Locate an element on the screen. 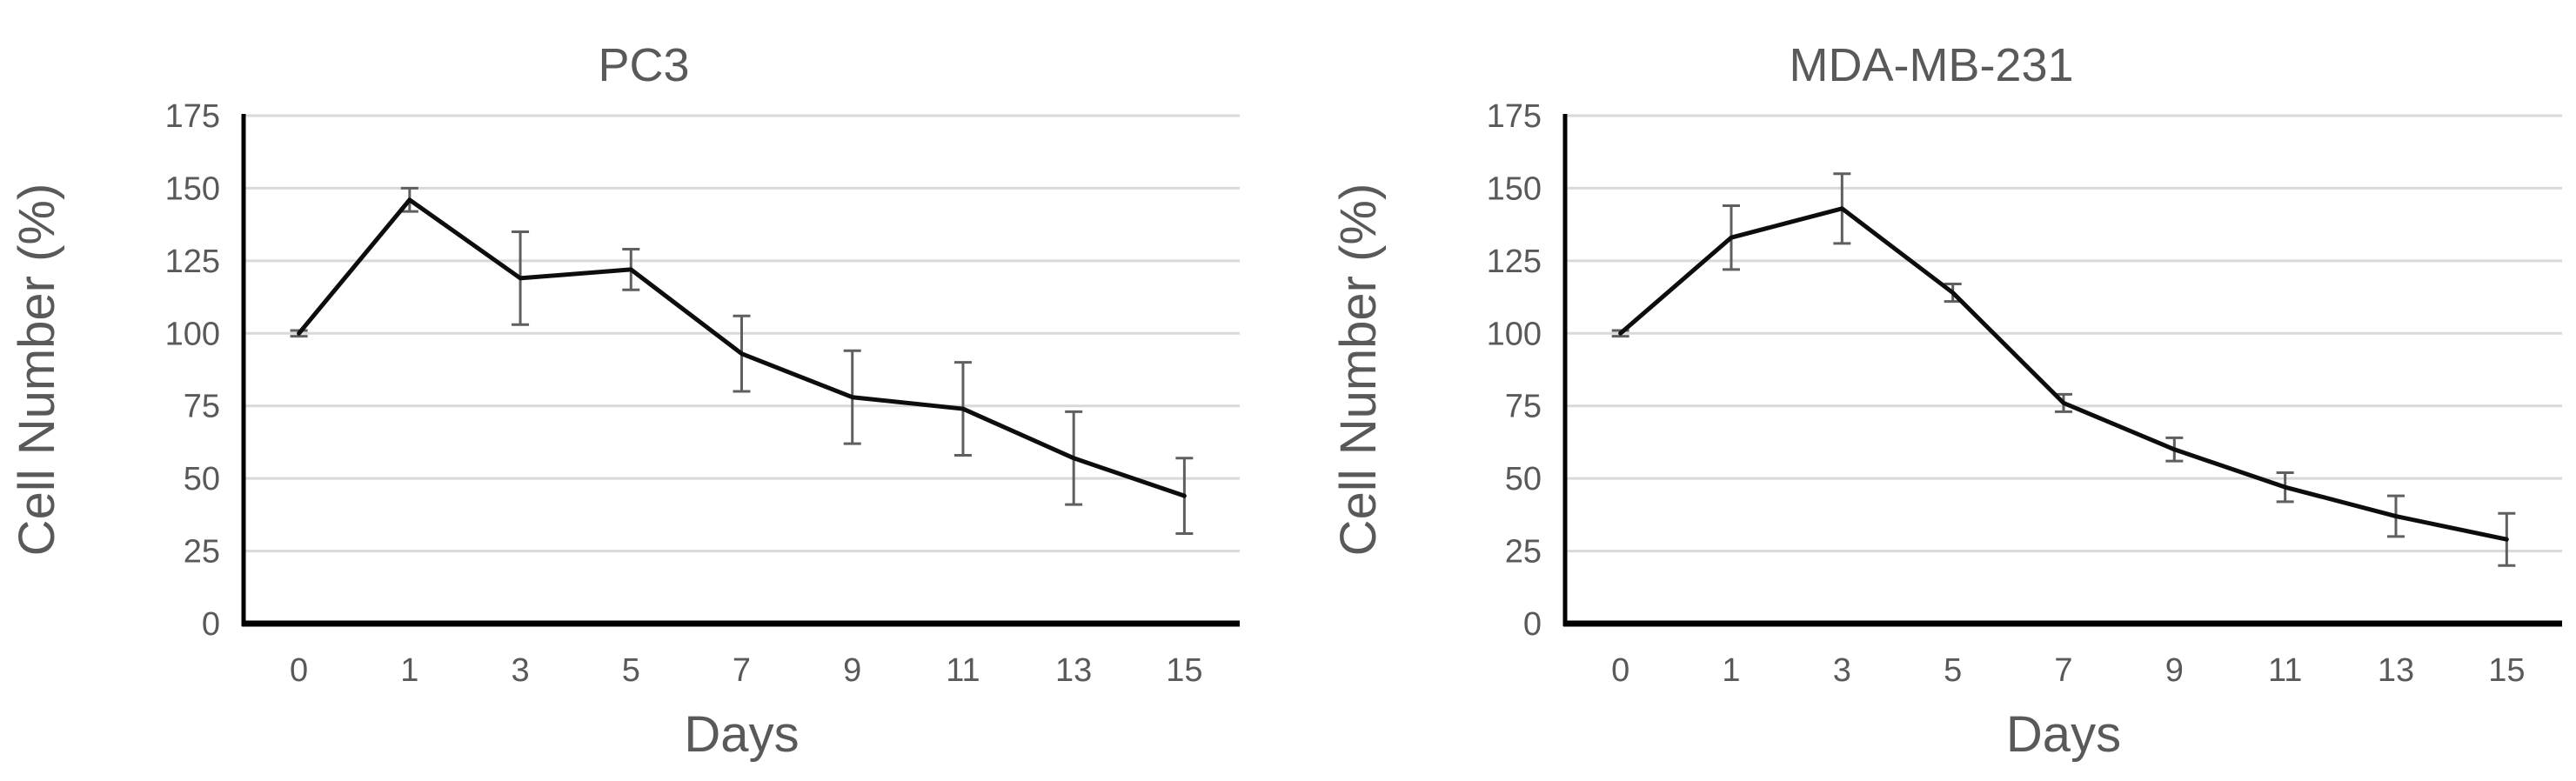 This screenshot has height=781, width=2576. chart-title: MDA-MB-231 is located at coordinates (1931, 65).